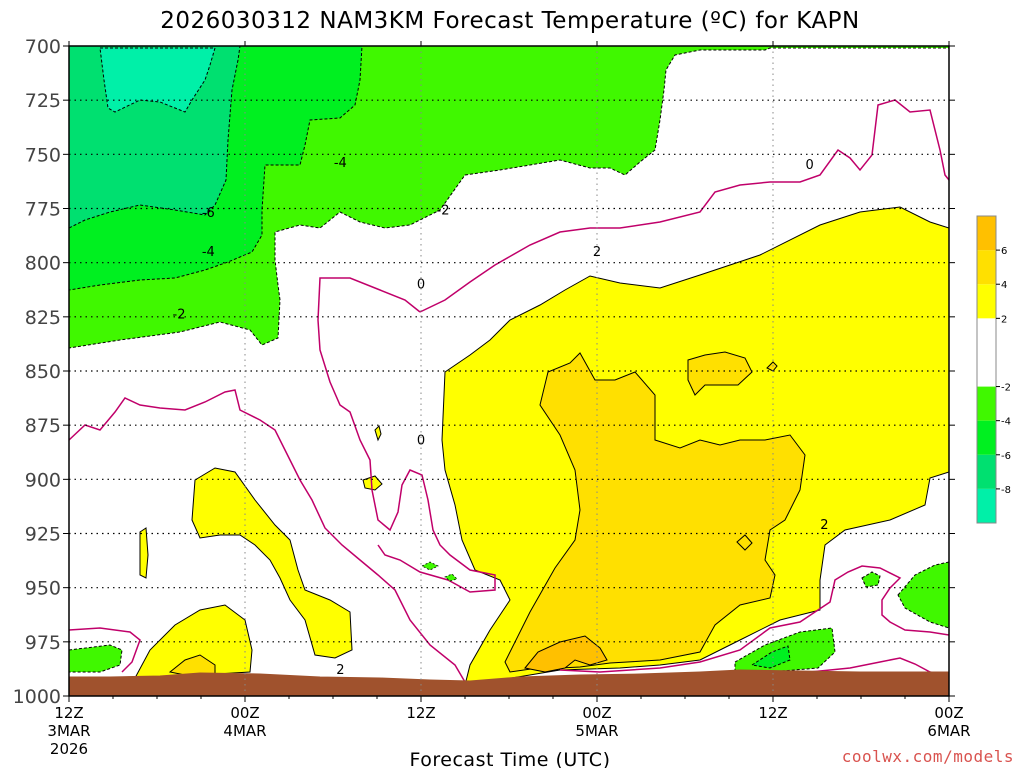  What do you see at coordinates (43, 210) in the screenshot?
I see `y-tick-label: 775` at bounding box center [43, 210].